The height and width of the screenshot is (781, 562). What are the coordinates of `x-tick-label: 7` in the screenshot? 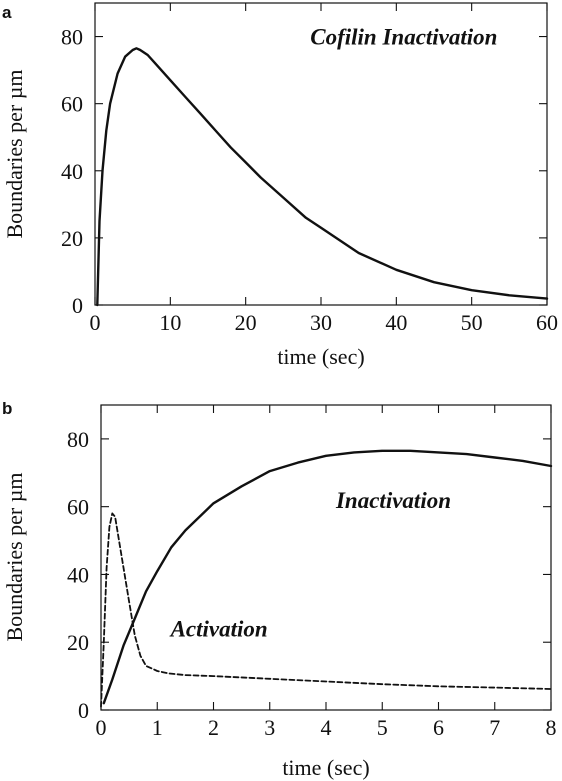 It's located at (494, 727).